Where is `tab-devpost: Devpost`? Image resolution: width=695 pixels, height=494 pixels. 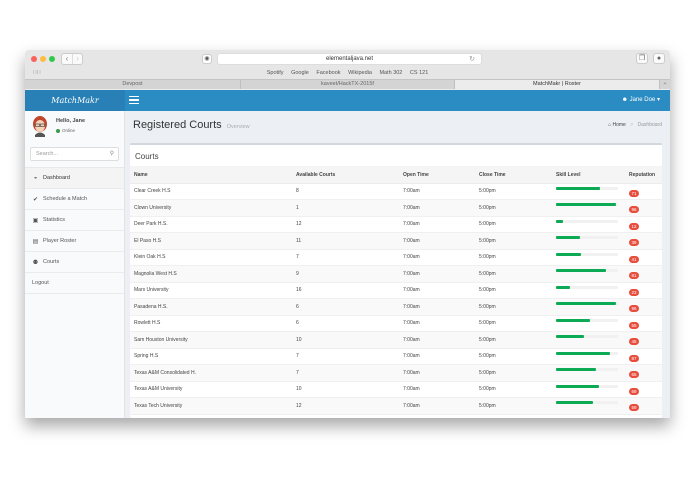
tab-devpost: Devpost is located at coordinates (133, 84).